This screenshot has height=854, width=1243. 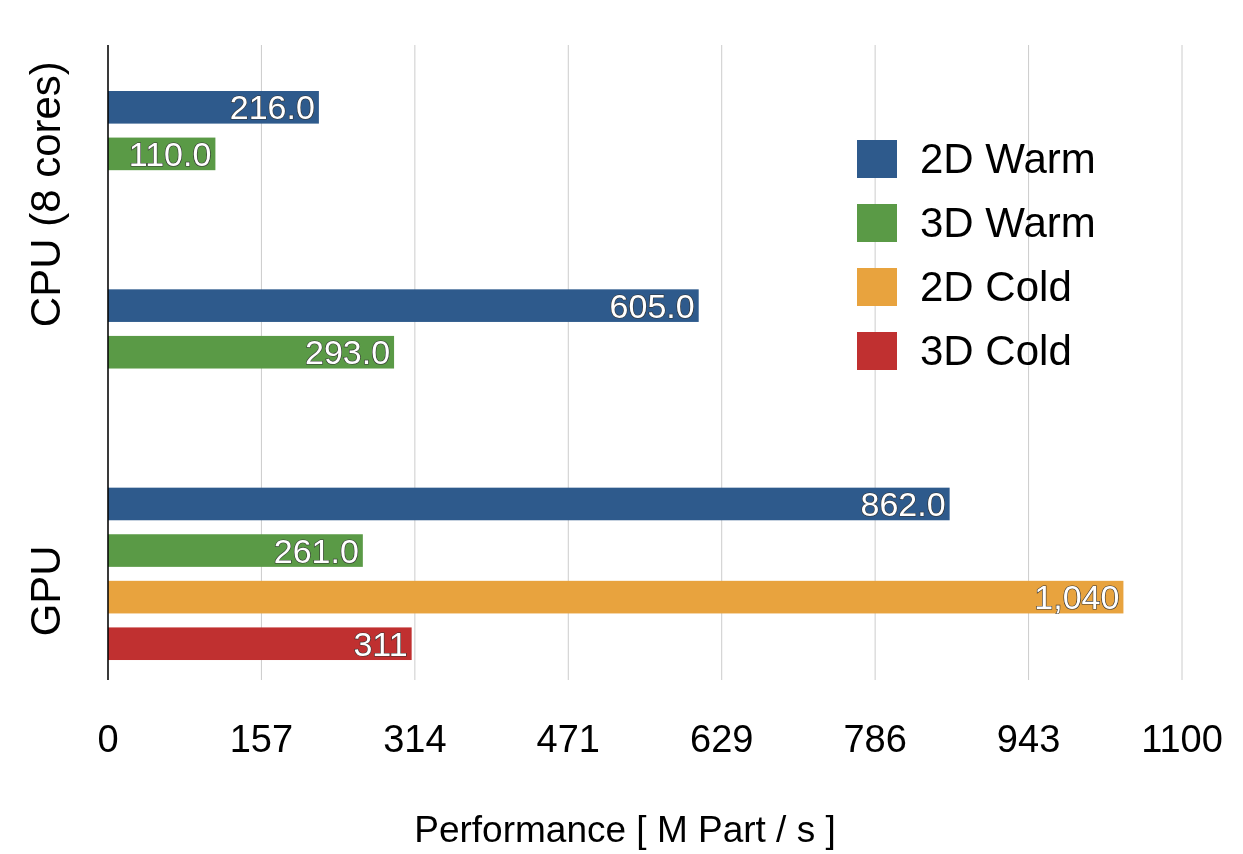 I want to click on x-tick-label: 786, so click(x=875, y=739).